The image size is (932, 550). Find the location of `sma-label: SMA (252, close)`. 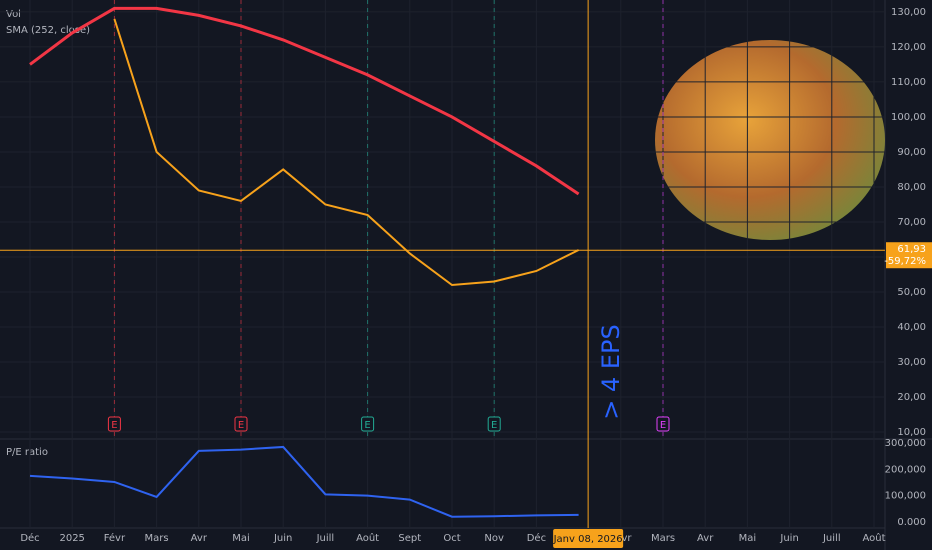

sma-label: SMA (252, close) is located at coordinates (48, 30).